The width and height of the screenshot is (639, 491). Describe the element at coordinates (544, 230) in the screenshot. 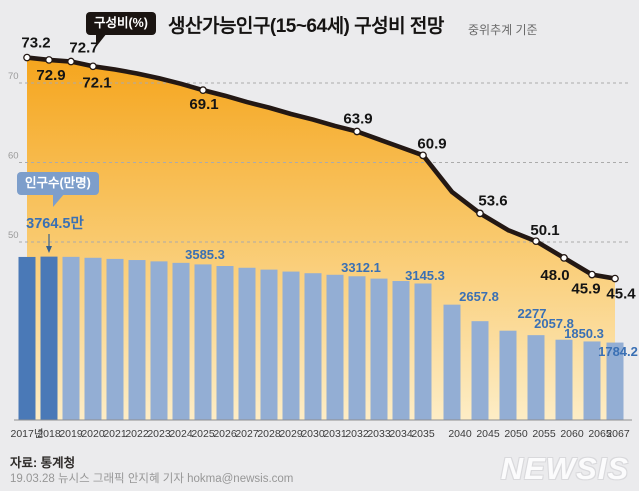

I see `line-value-label: 50.1` at that location.